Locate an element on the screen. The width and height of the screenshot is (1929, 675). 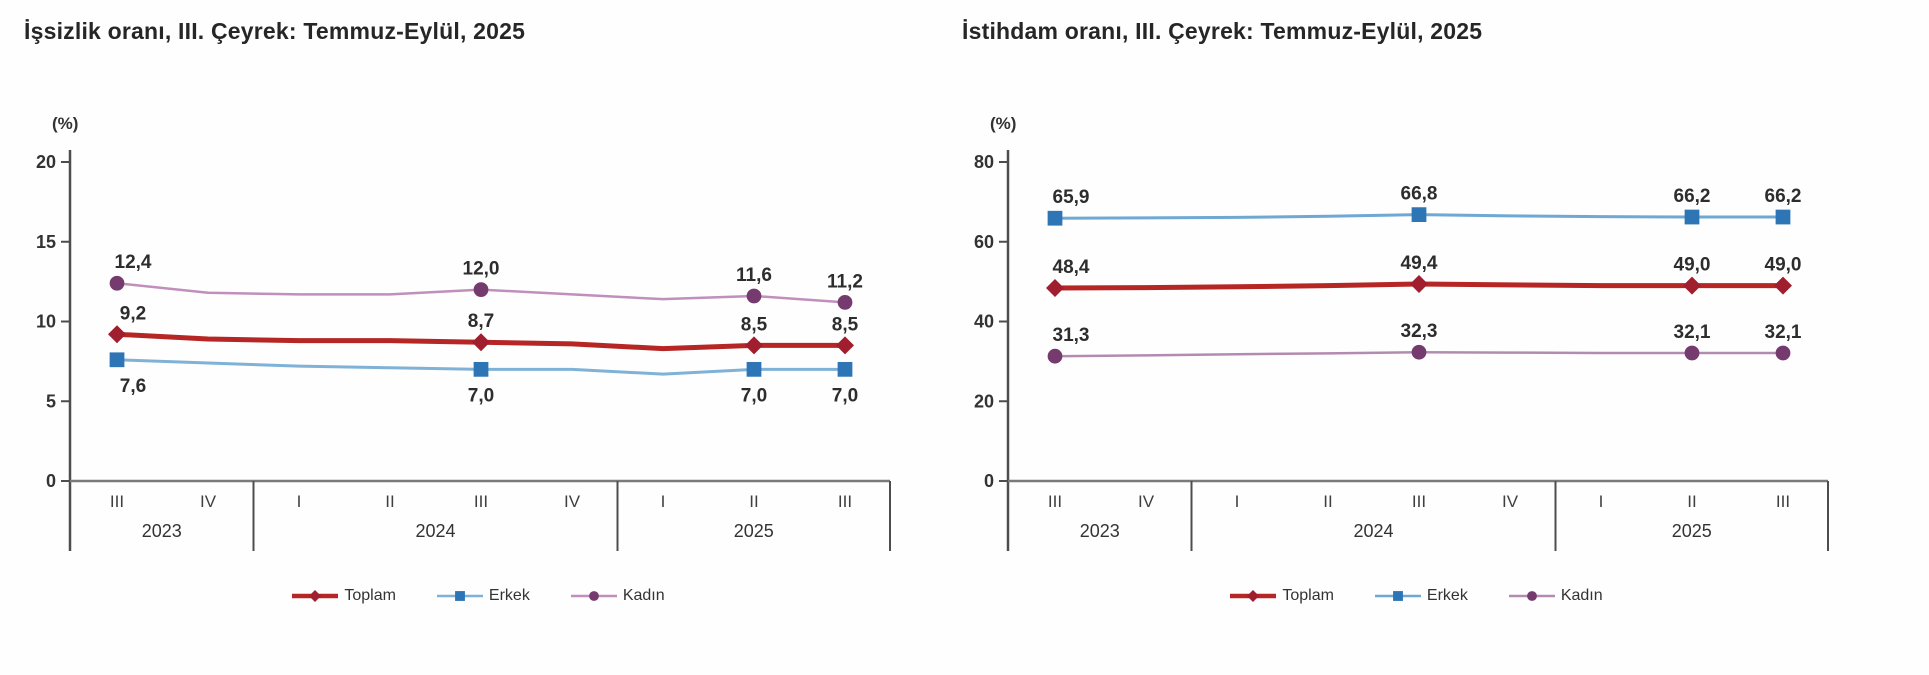
data-point-label: 8,7 is located at coordinates (481, 321).